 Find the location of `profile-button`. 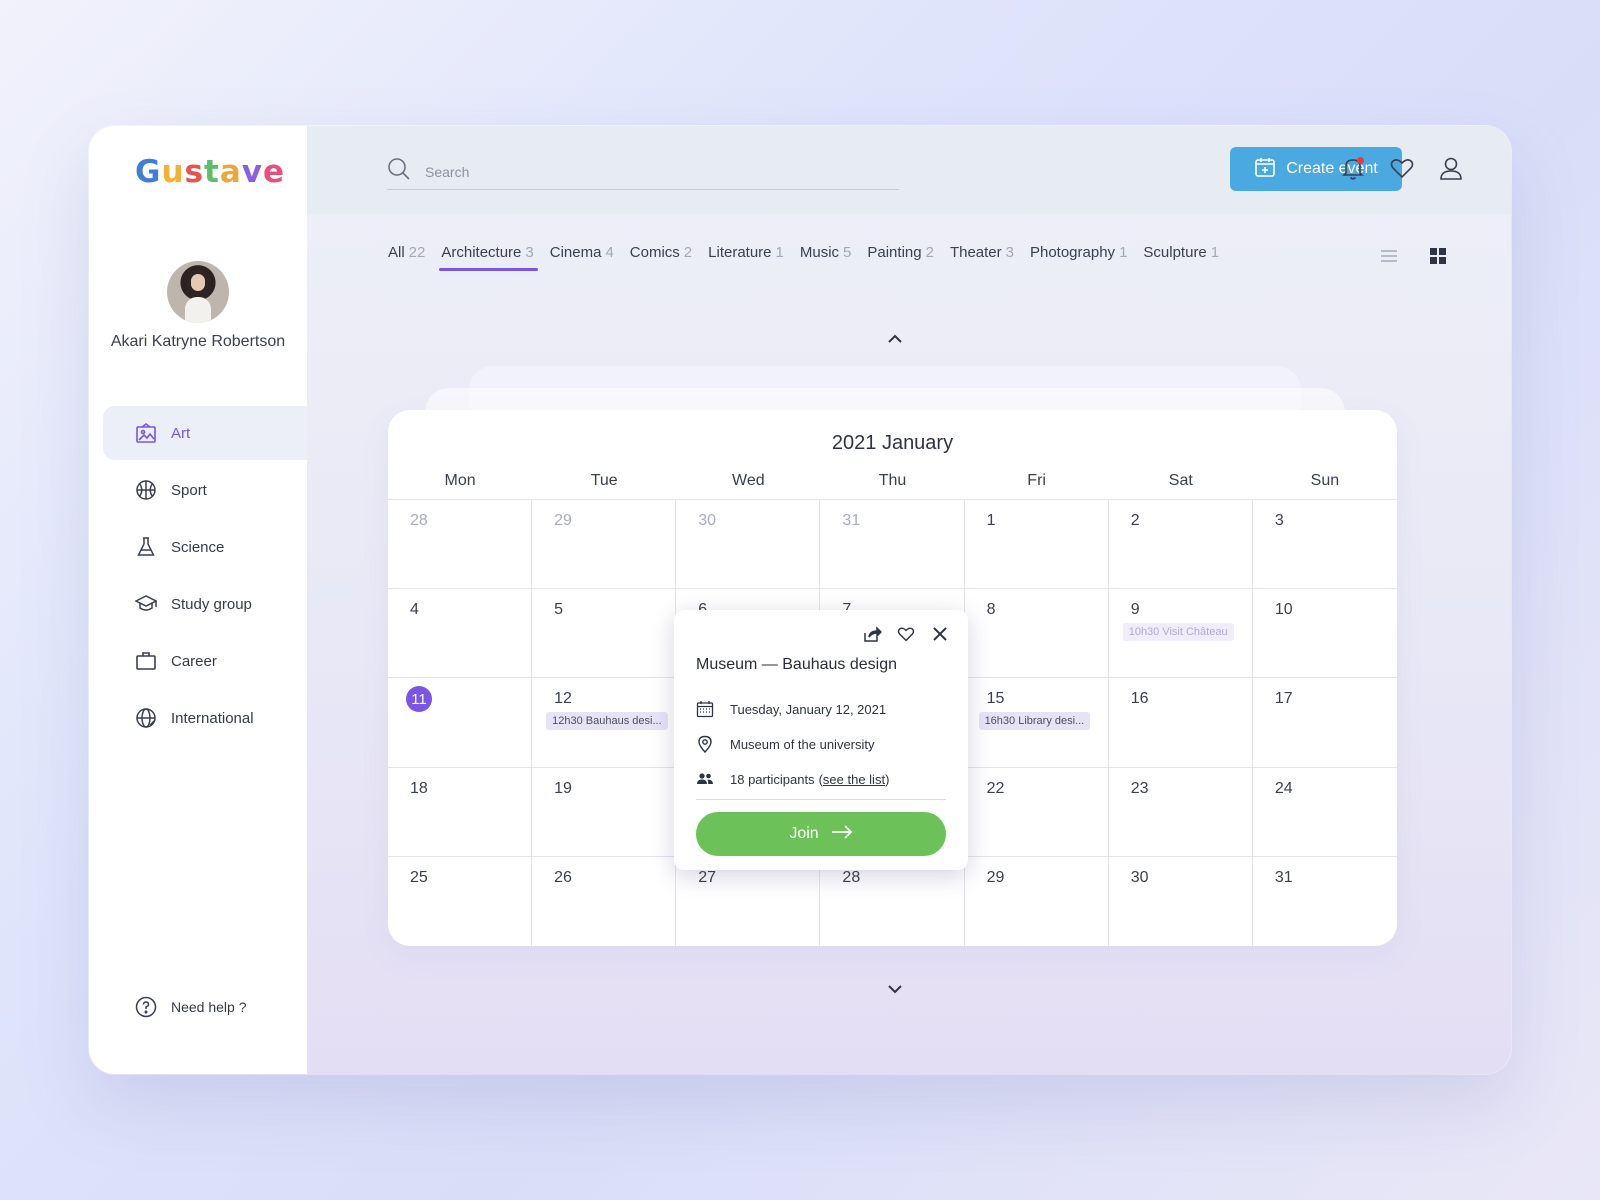

profile-button is located at coordinates (1451, 168).